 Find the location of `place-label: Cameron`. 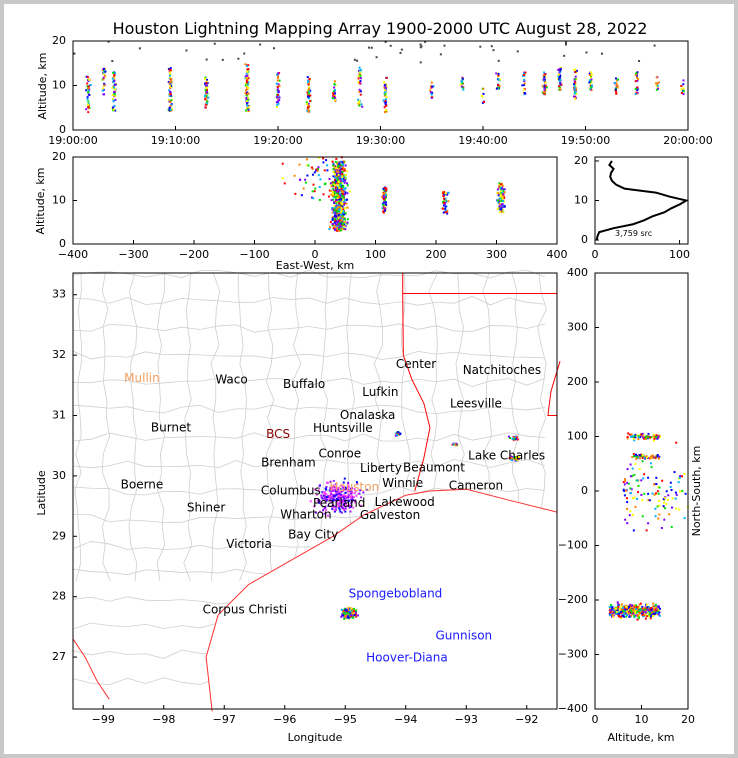

place-label: Cameron is located at coordinates (476, 486).